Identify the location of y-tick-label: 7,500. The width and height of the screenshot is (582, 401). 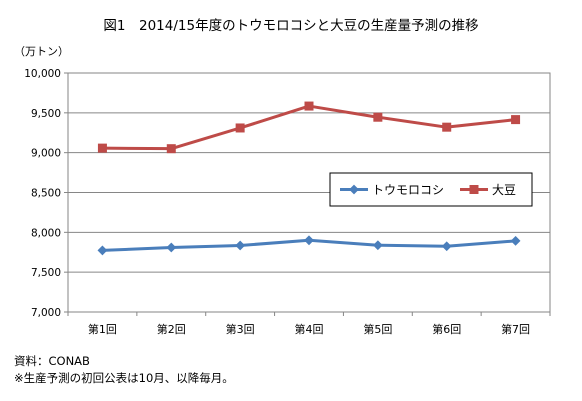
(46, 273).